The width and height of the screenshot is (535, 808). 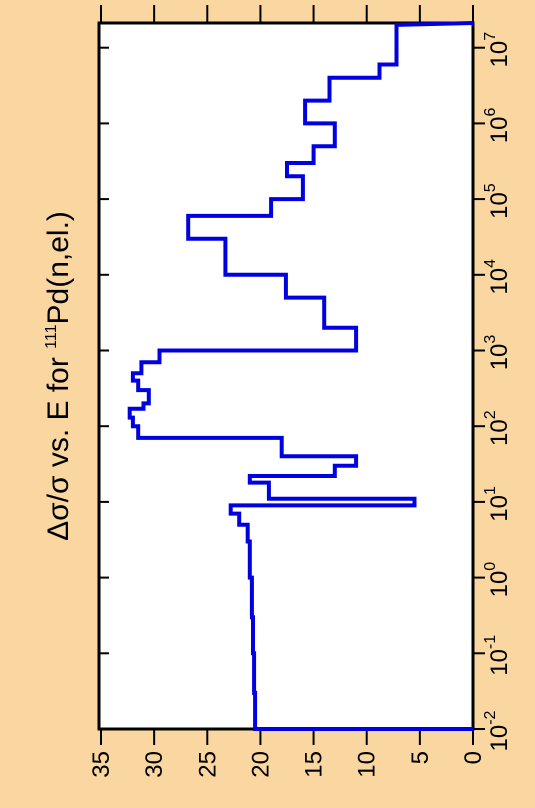 I want to click on y-tick-label-5: 5, so click(x=420, y=757).